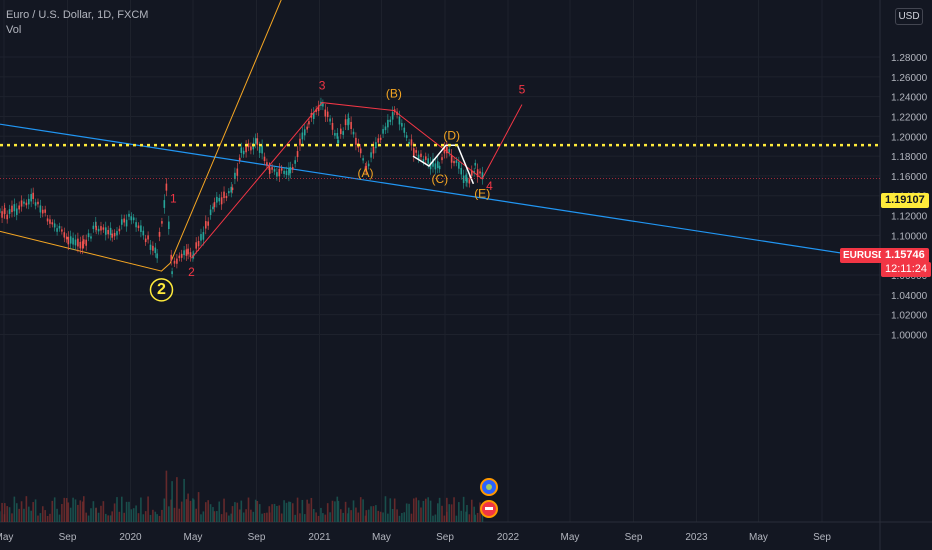  Describe the element at coordinates (130, 537) in the screenshot. I see `time-tick-label: 2020` at that location.